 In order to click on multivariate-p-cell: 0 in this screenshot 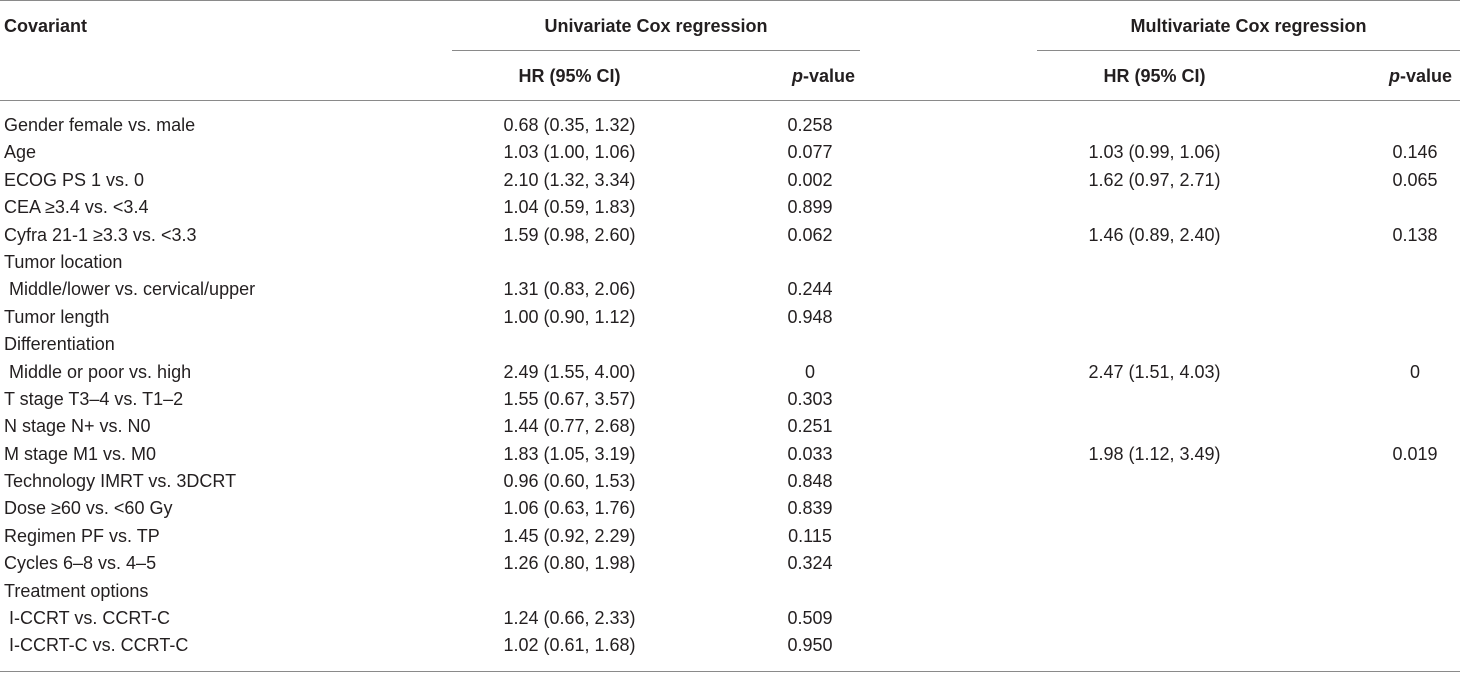, I will do `click(1414, 371)`.